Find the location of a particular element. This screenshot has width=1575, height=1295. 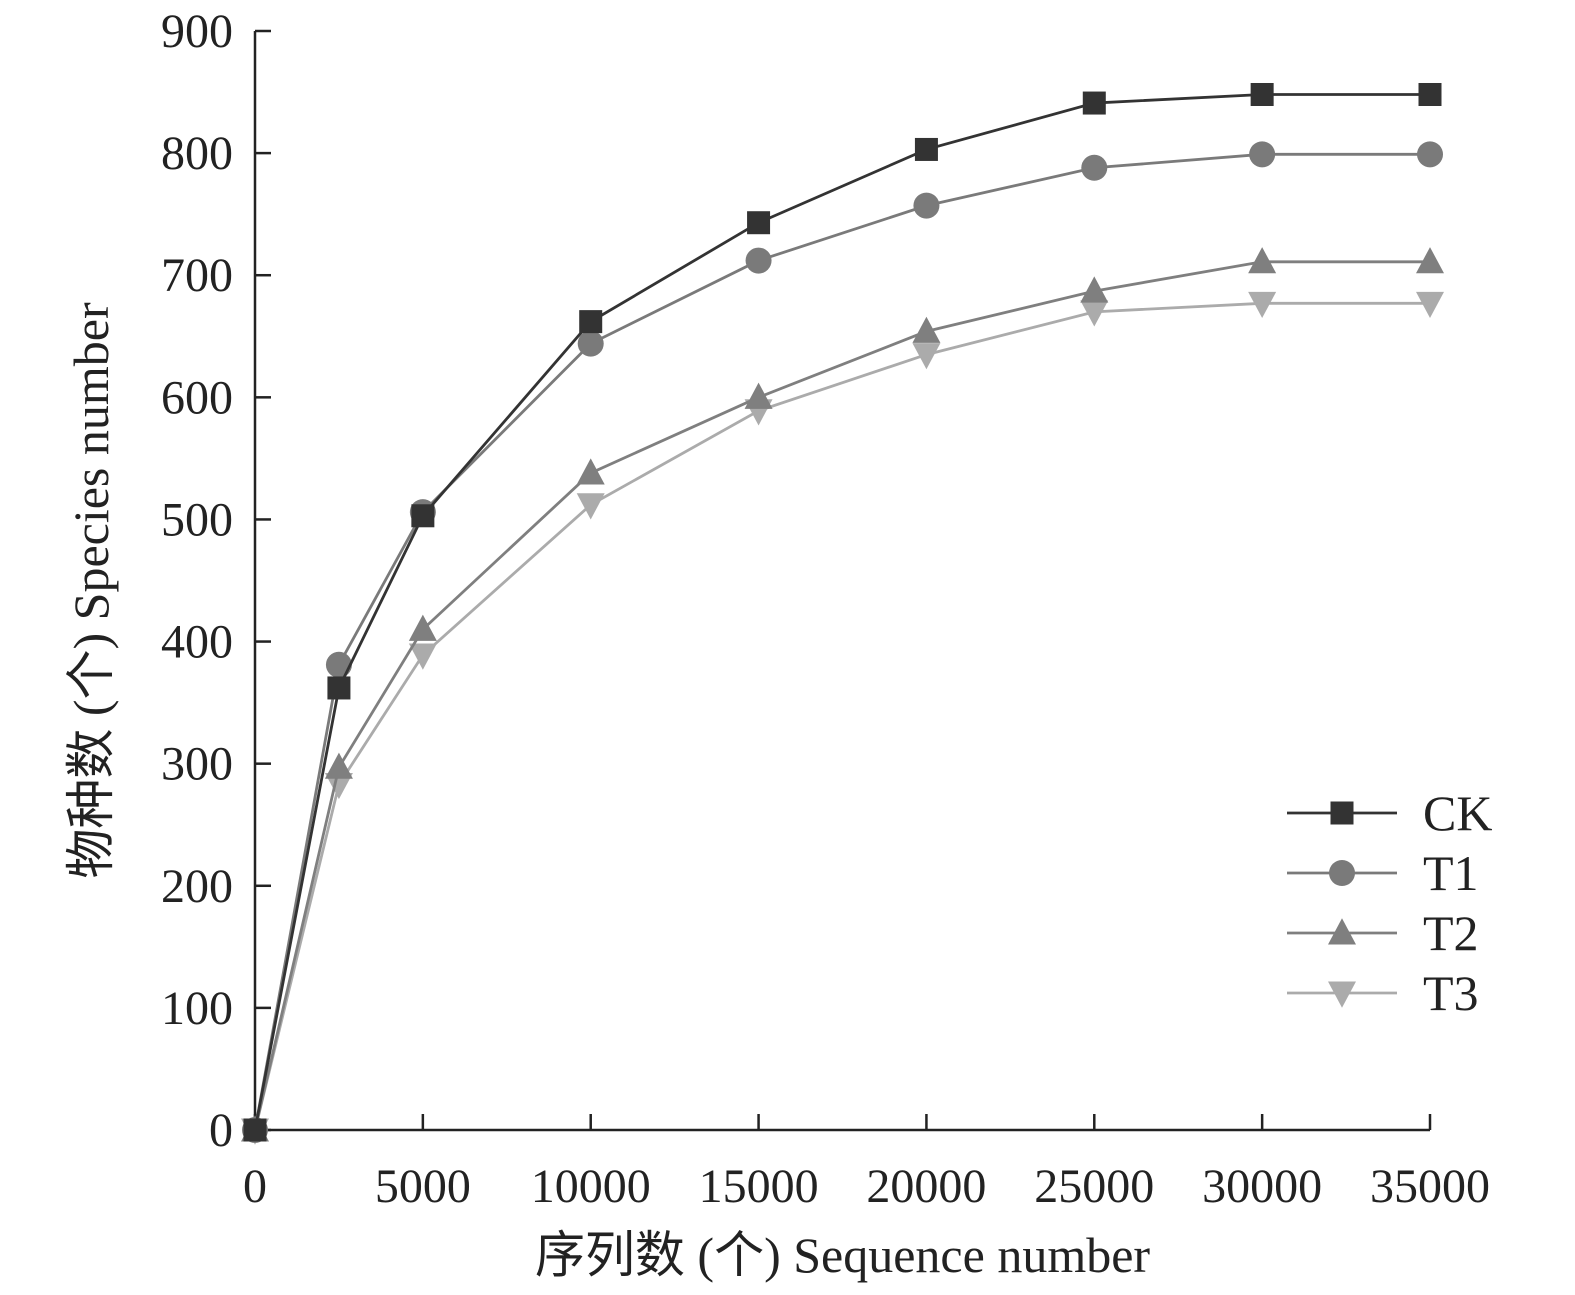

legend-label: CK is located at coordinates (1457, 813).